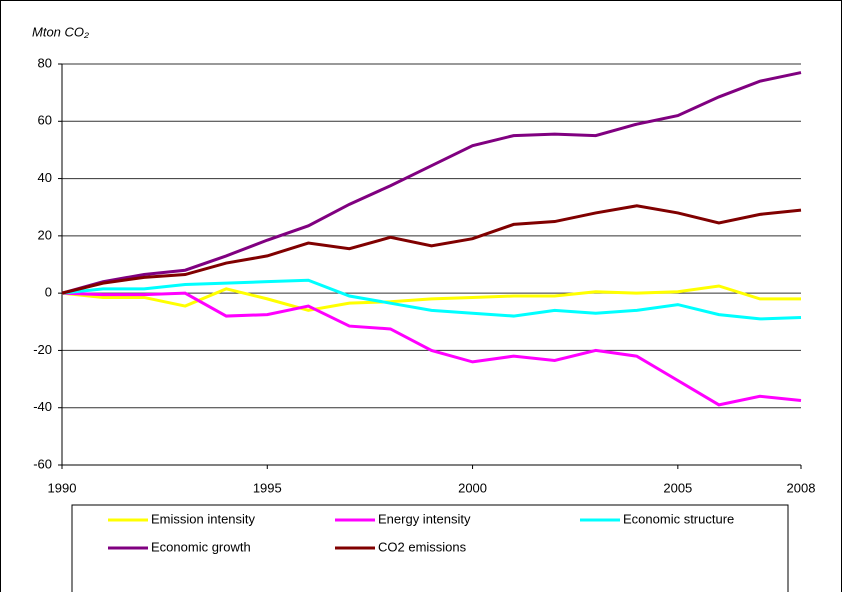 This screenshot has height=592, width=843. What do you see at coordinates (48, 292) in the screenshot?
I see `y-tick-label: 0` at bounding box center [48, 292].